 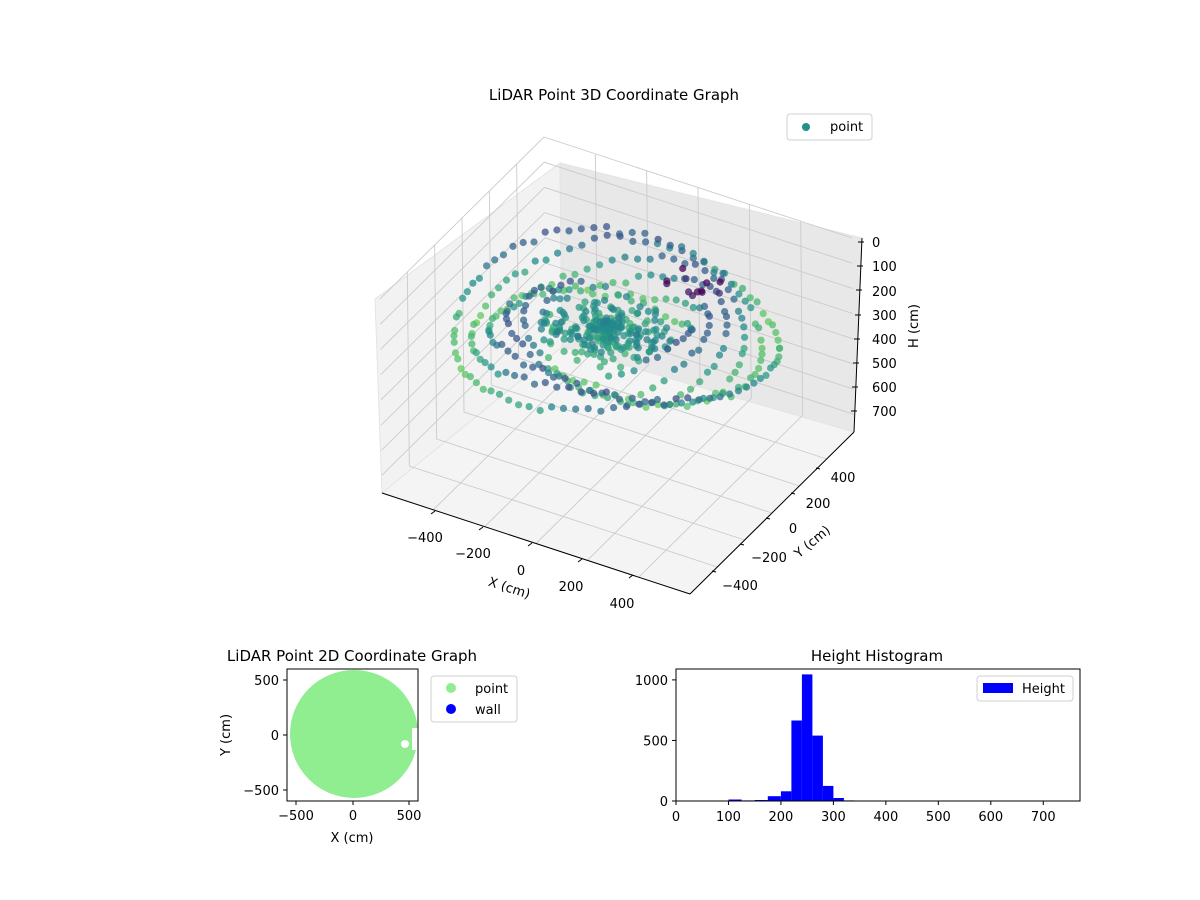 I want to click on histogram-title: Height Histogram, so click(x=877, y=656).